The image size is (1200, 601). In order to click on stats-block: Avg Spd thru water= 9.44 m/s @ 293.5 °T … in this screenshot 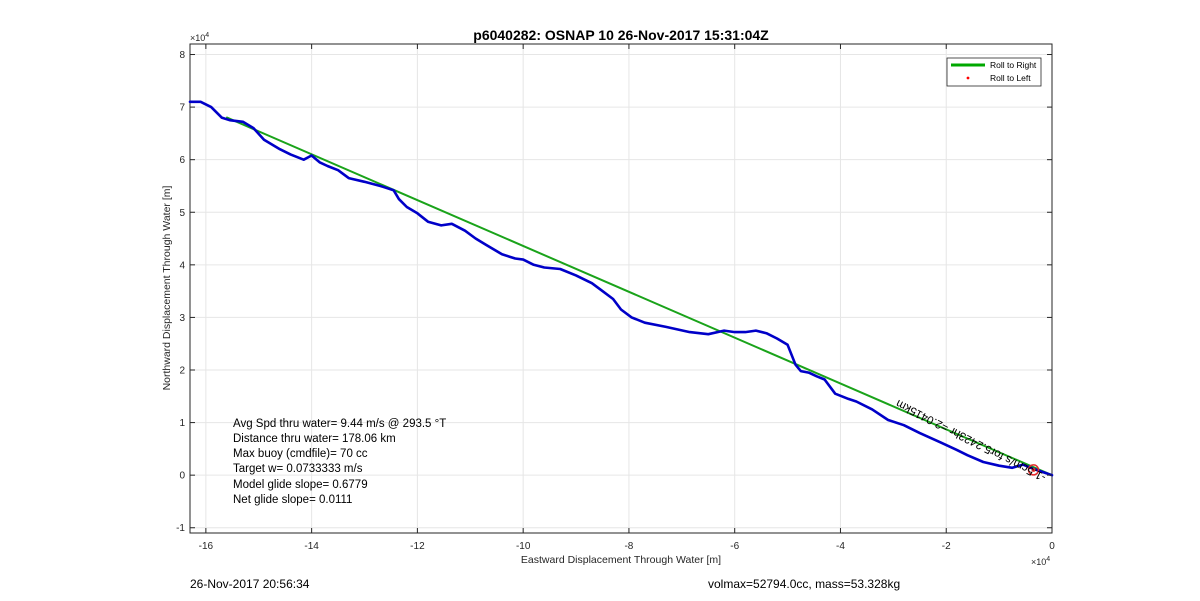, I will do `click(339, 462)`.